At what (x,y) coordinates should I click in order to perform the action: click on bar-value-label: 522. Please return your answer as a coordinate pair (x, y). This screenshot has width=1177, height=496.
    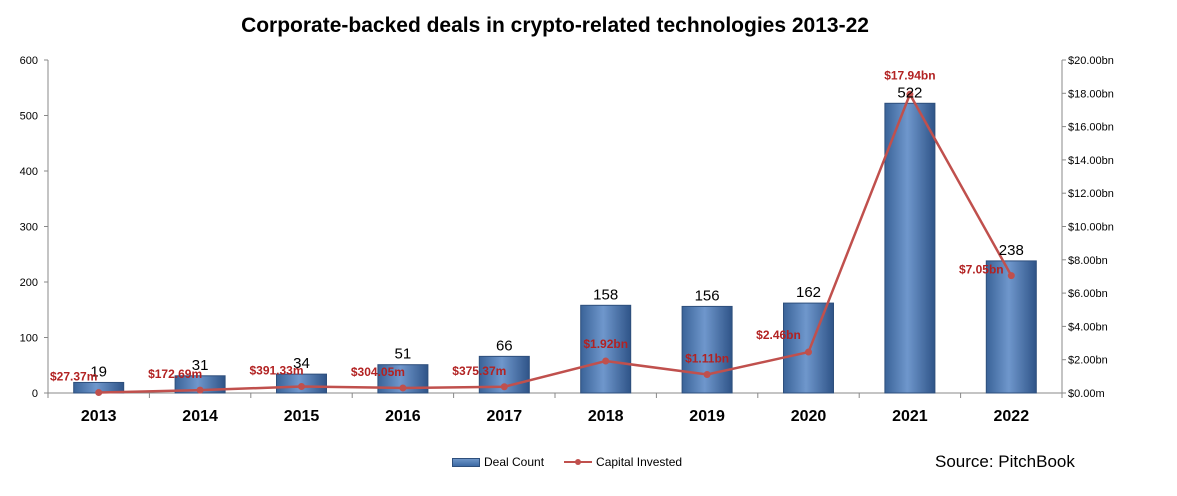
    Looking at the image, I should click on (909, 92).